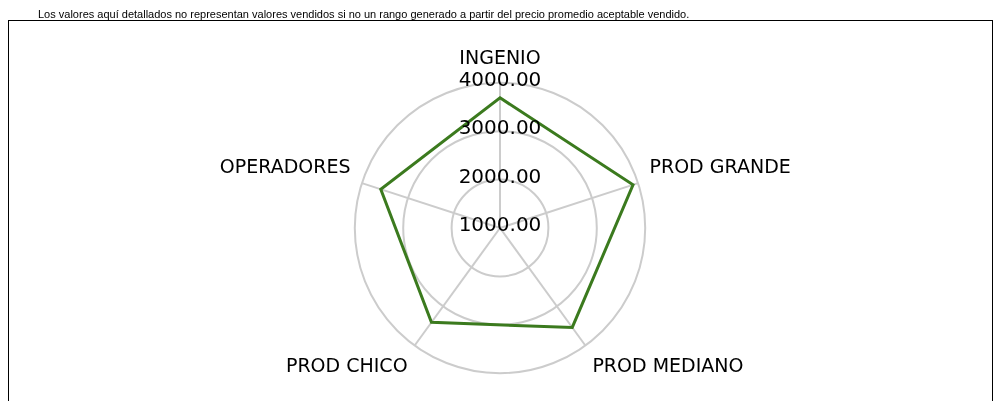 The image size is (1001, 412). Describe the element at coordinates (668, 364) in the screenshot. I see `spoke-label: PROD MEDIANO` at that location.